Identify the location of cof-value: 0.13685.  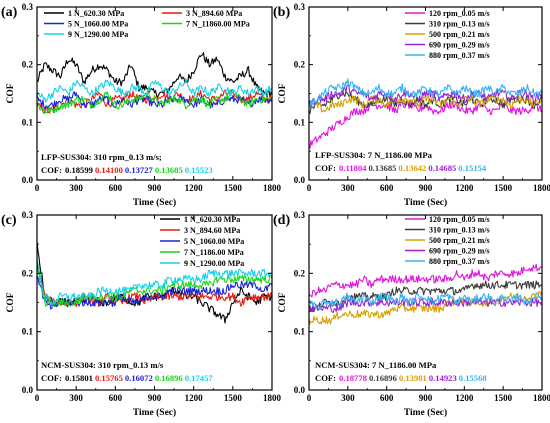
(169, 170).